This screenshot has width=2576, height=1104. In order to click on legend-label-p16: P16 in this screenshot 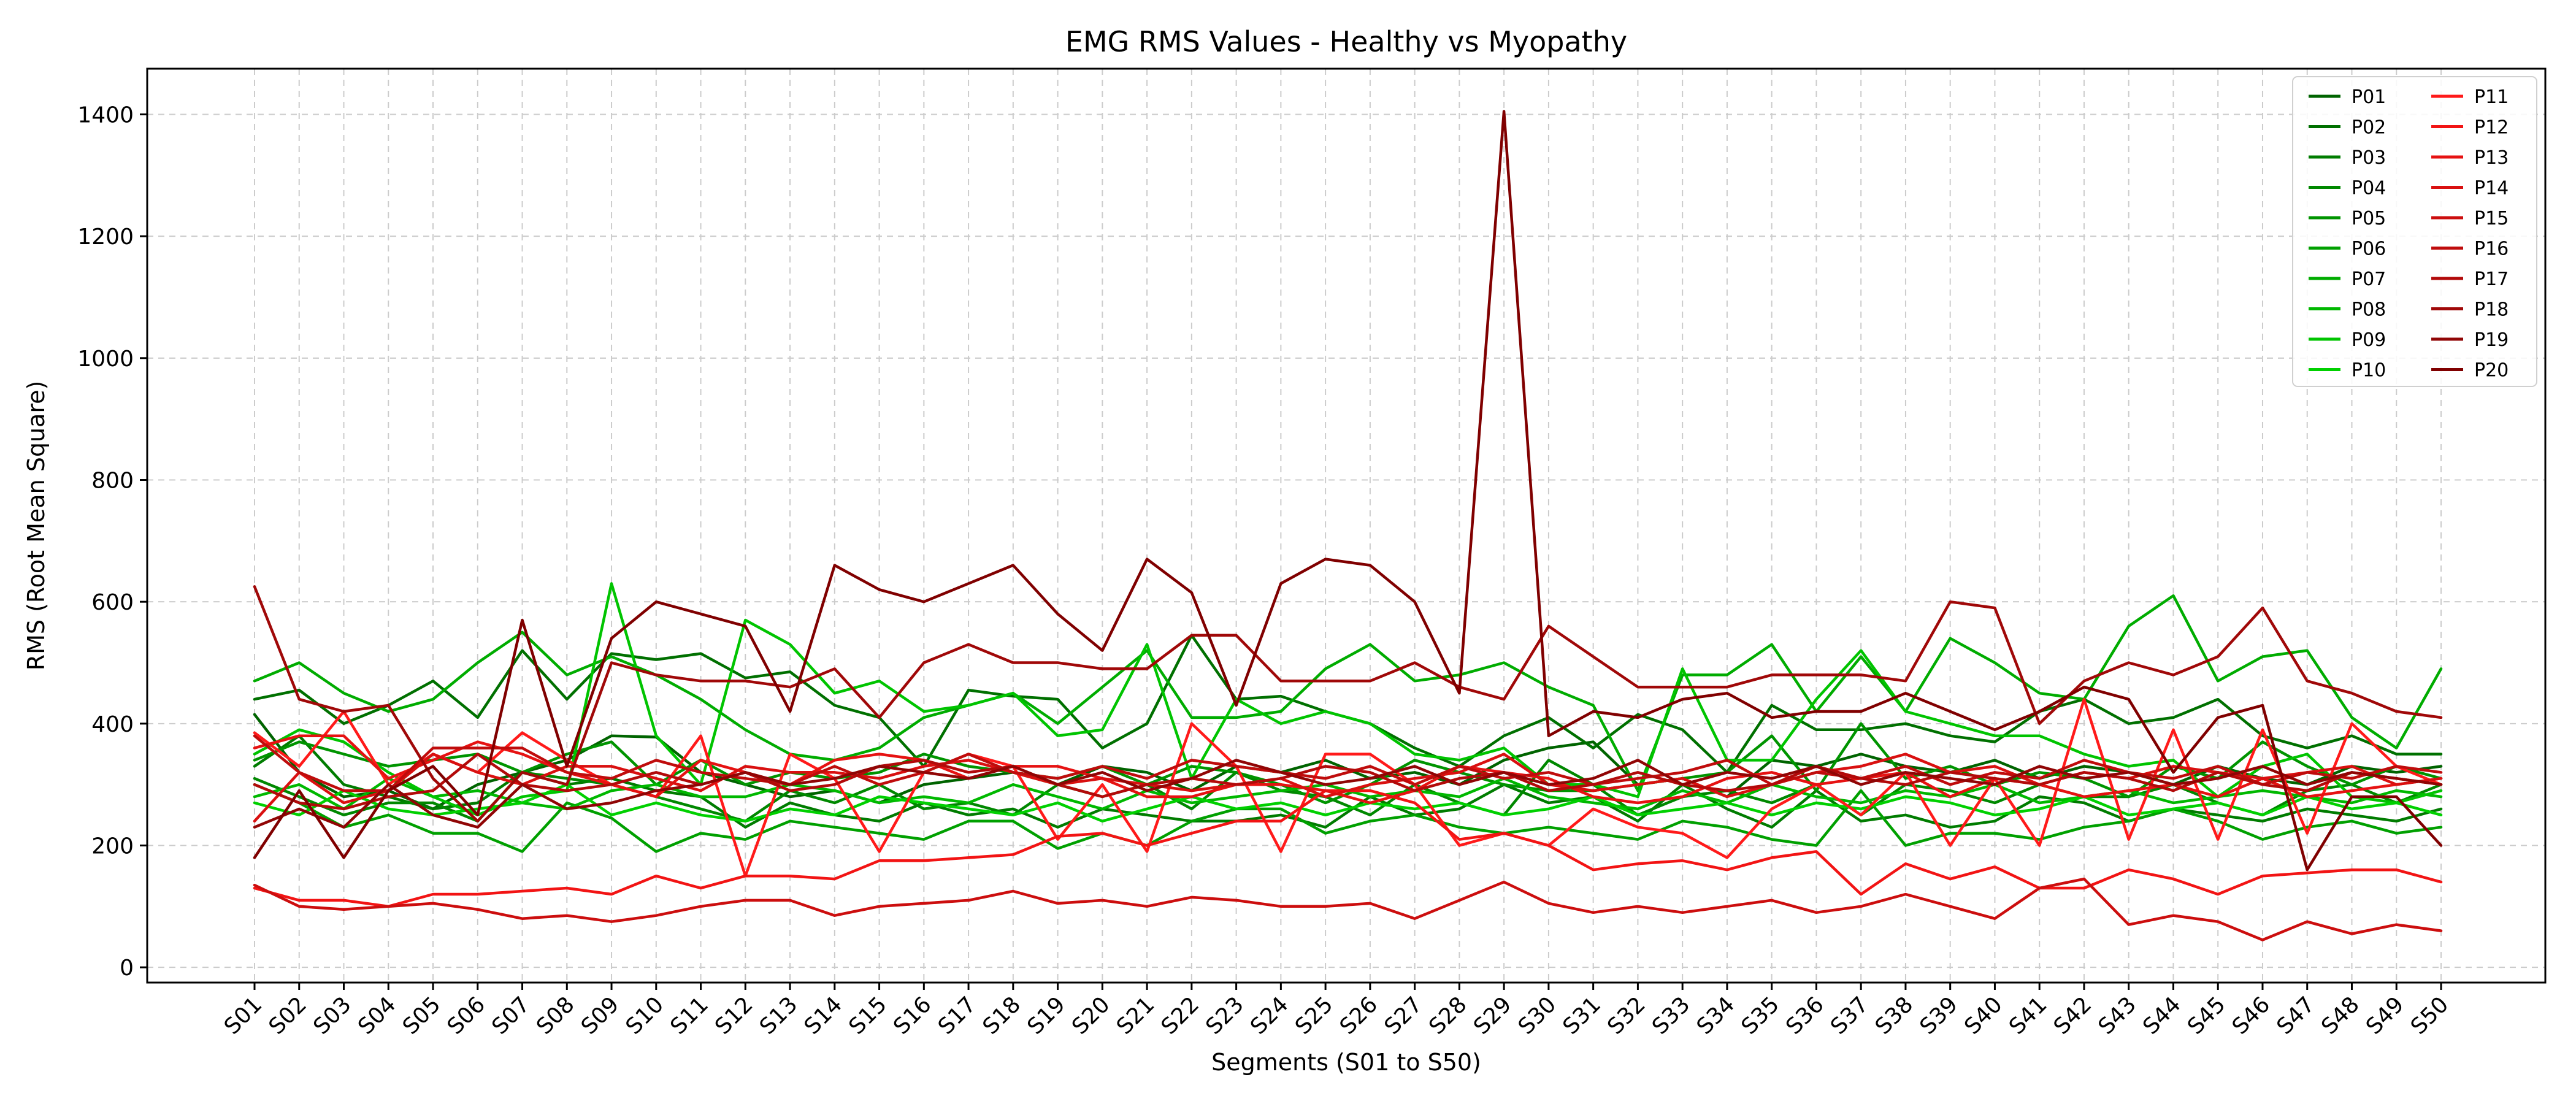, I will do `click(2491, 249)`.